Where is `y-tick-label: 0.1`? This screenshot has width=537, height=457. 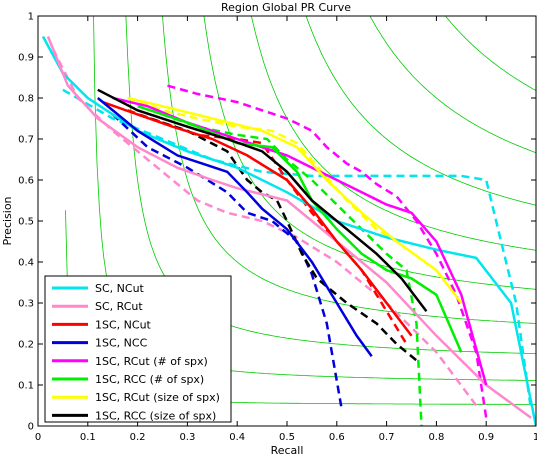 y-tick-label: 0.1 is located at coordinates (26, 386).